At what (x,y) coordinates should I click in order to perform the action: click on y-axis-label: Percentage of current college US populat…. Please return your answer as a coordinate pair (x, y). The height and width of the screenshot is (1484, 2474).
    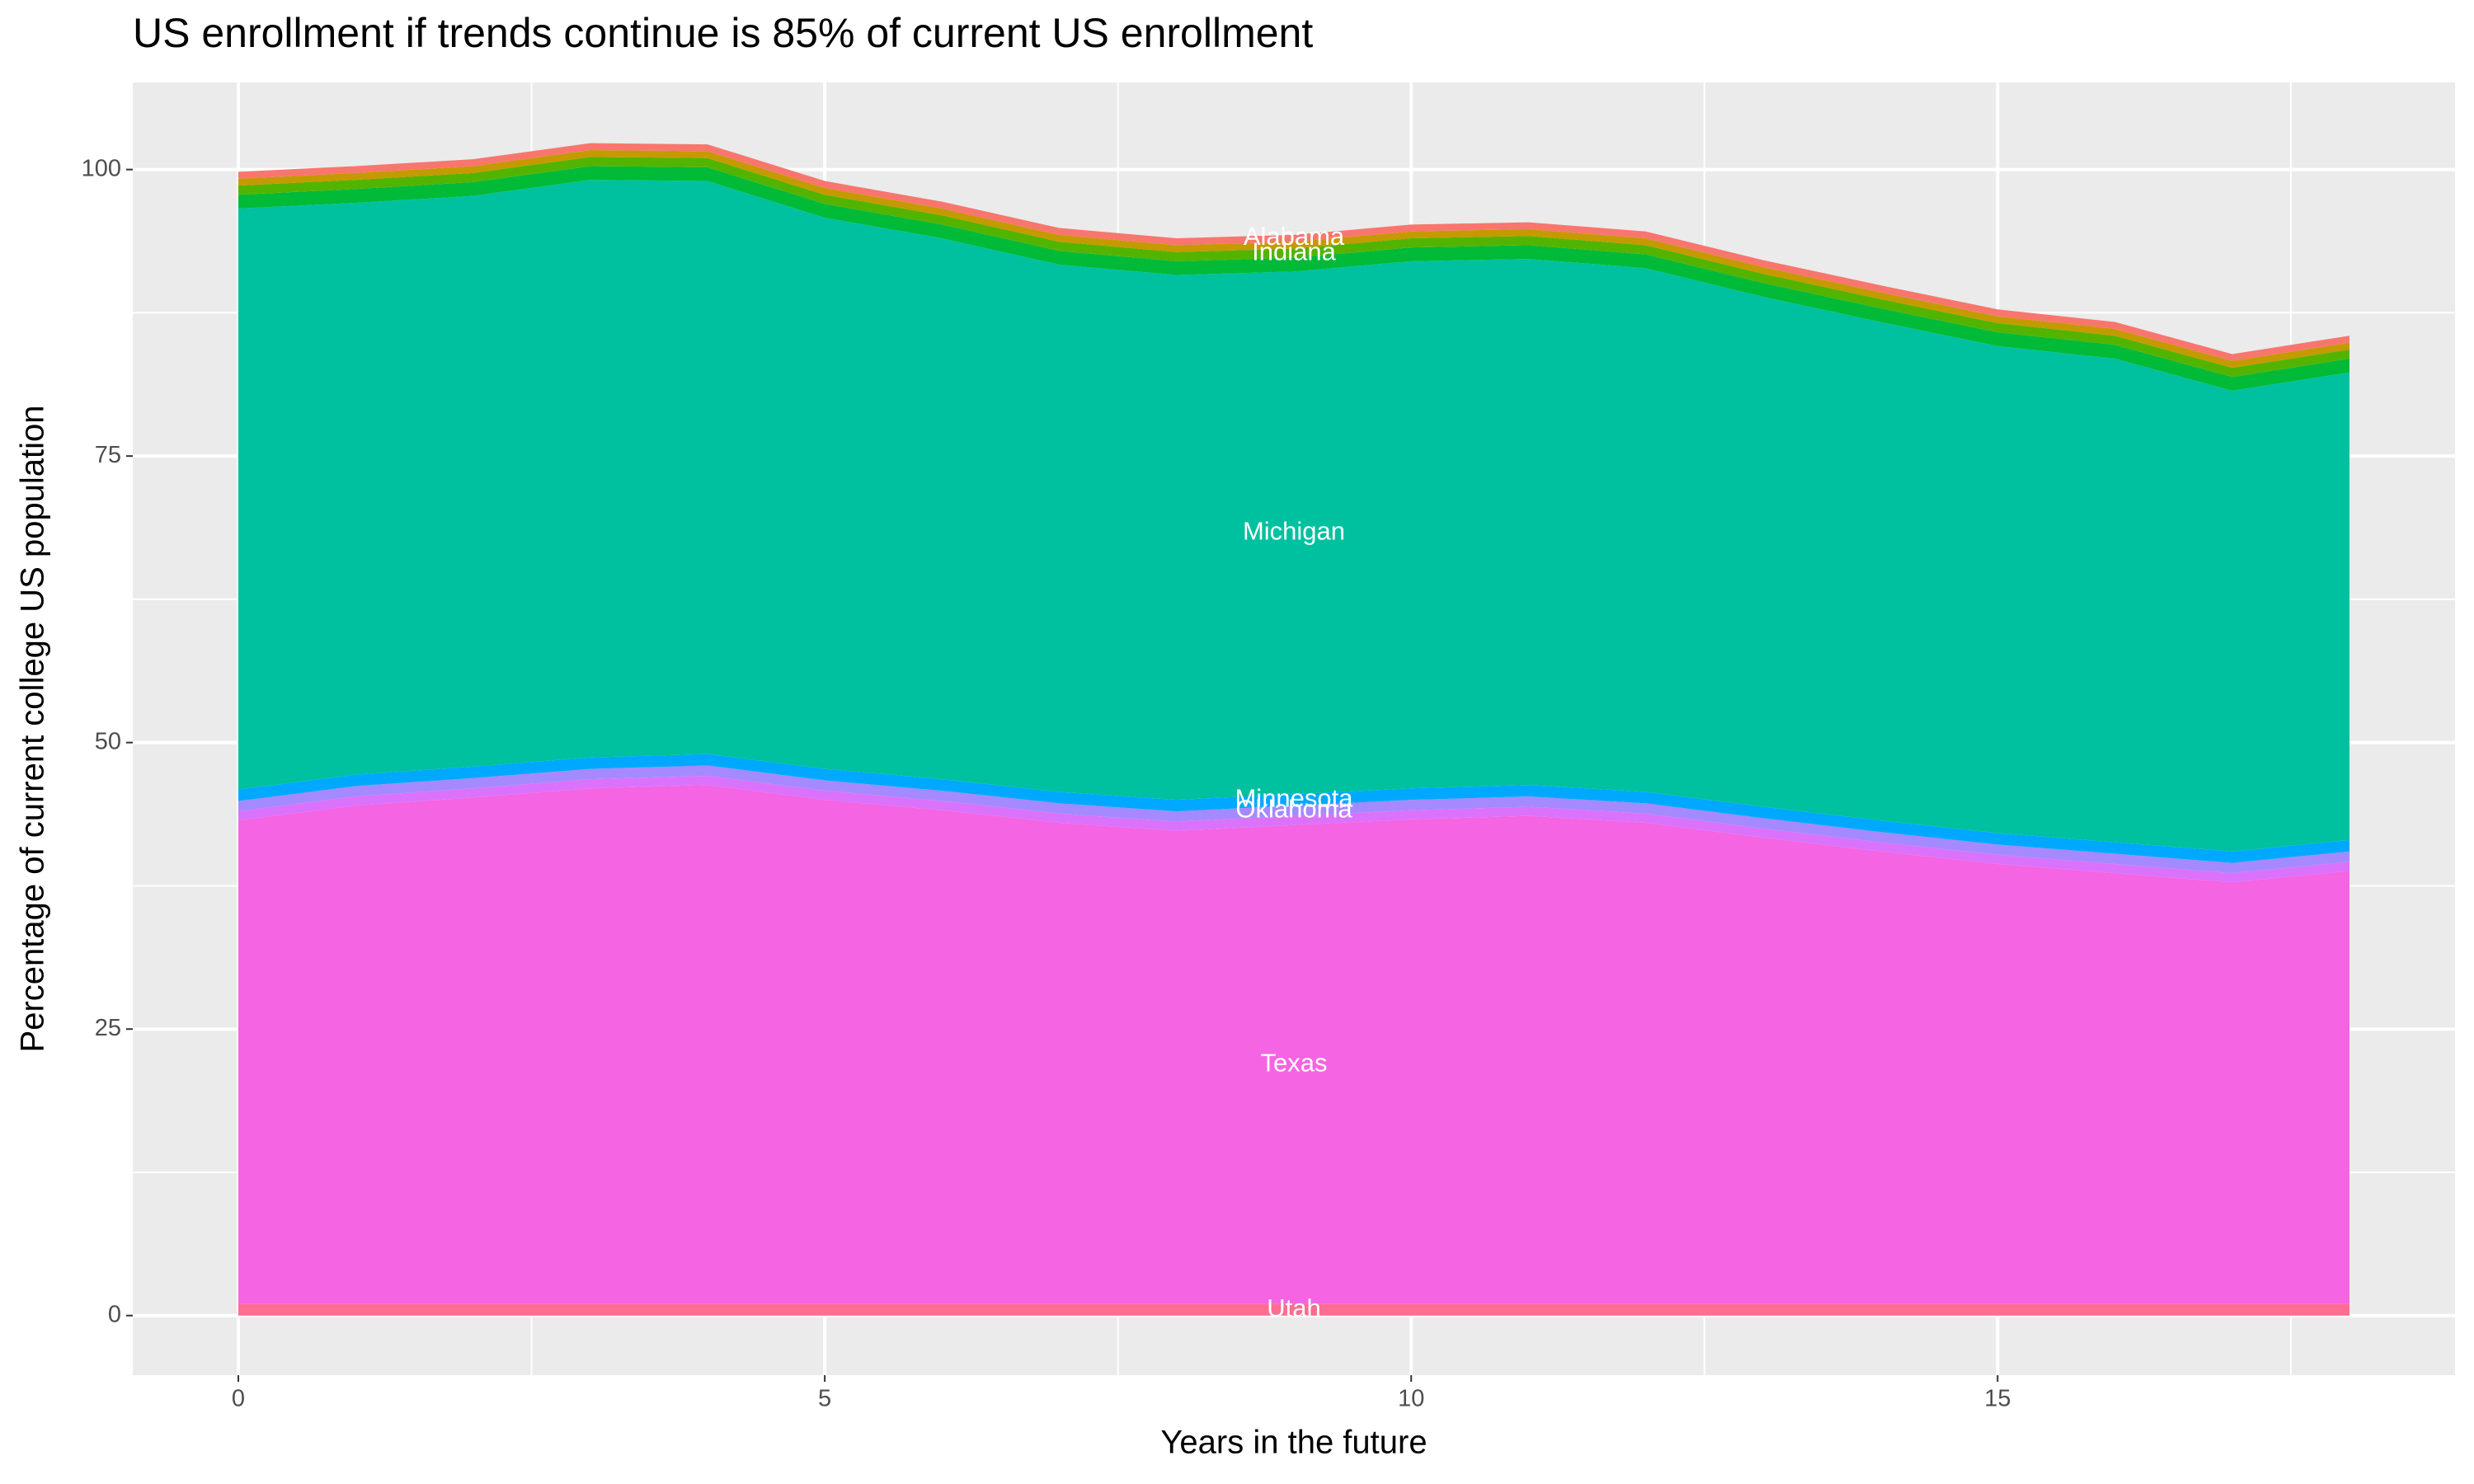
    Looking at the image, I should click on (33, 729).